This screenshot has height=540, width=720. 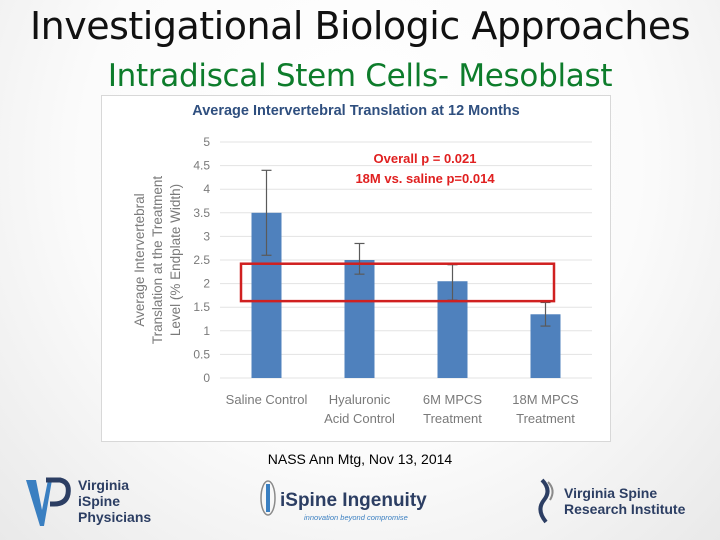 I want to click on p-value-annotation: 18M vs. saline p=0.014, so click(x=425, y=178).